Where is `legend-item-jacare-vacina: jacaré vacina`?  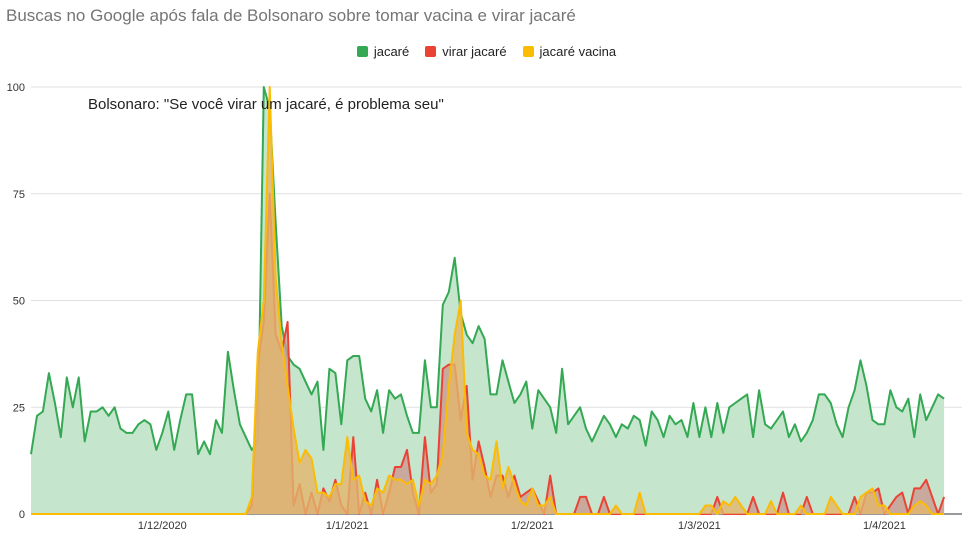 legend-item-jacare-vacina: jacaré vacina is located at coordinates (569, 51).